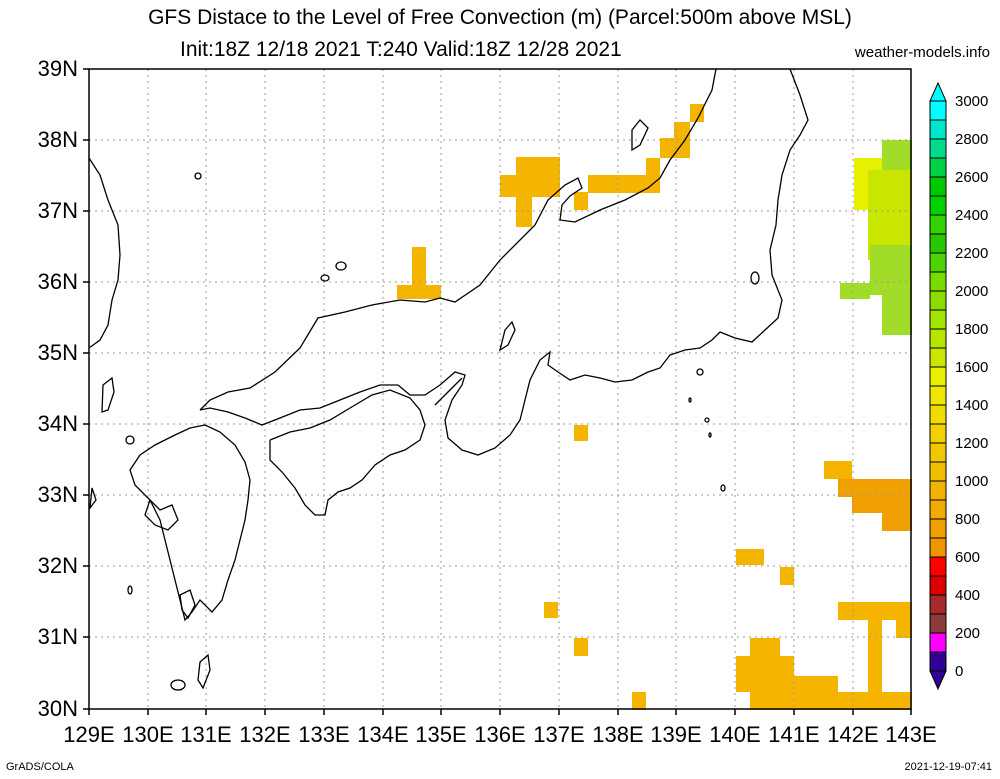 This screenshot has width=1000, height=779. I want to click on colorbar-label: 0, so click(959, 671).